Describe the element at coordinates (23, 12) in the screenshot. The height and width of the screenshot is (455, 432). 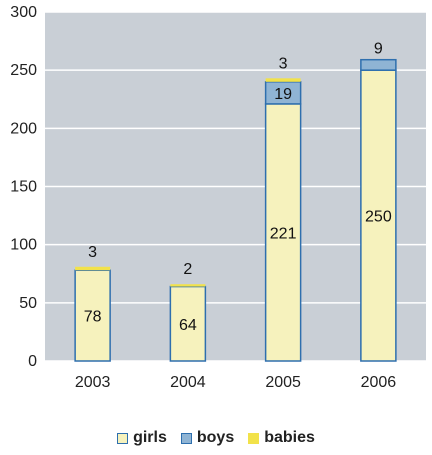
I see `y-tick-label-300: 300` at that location.